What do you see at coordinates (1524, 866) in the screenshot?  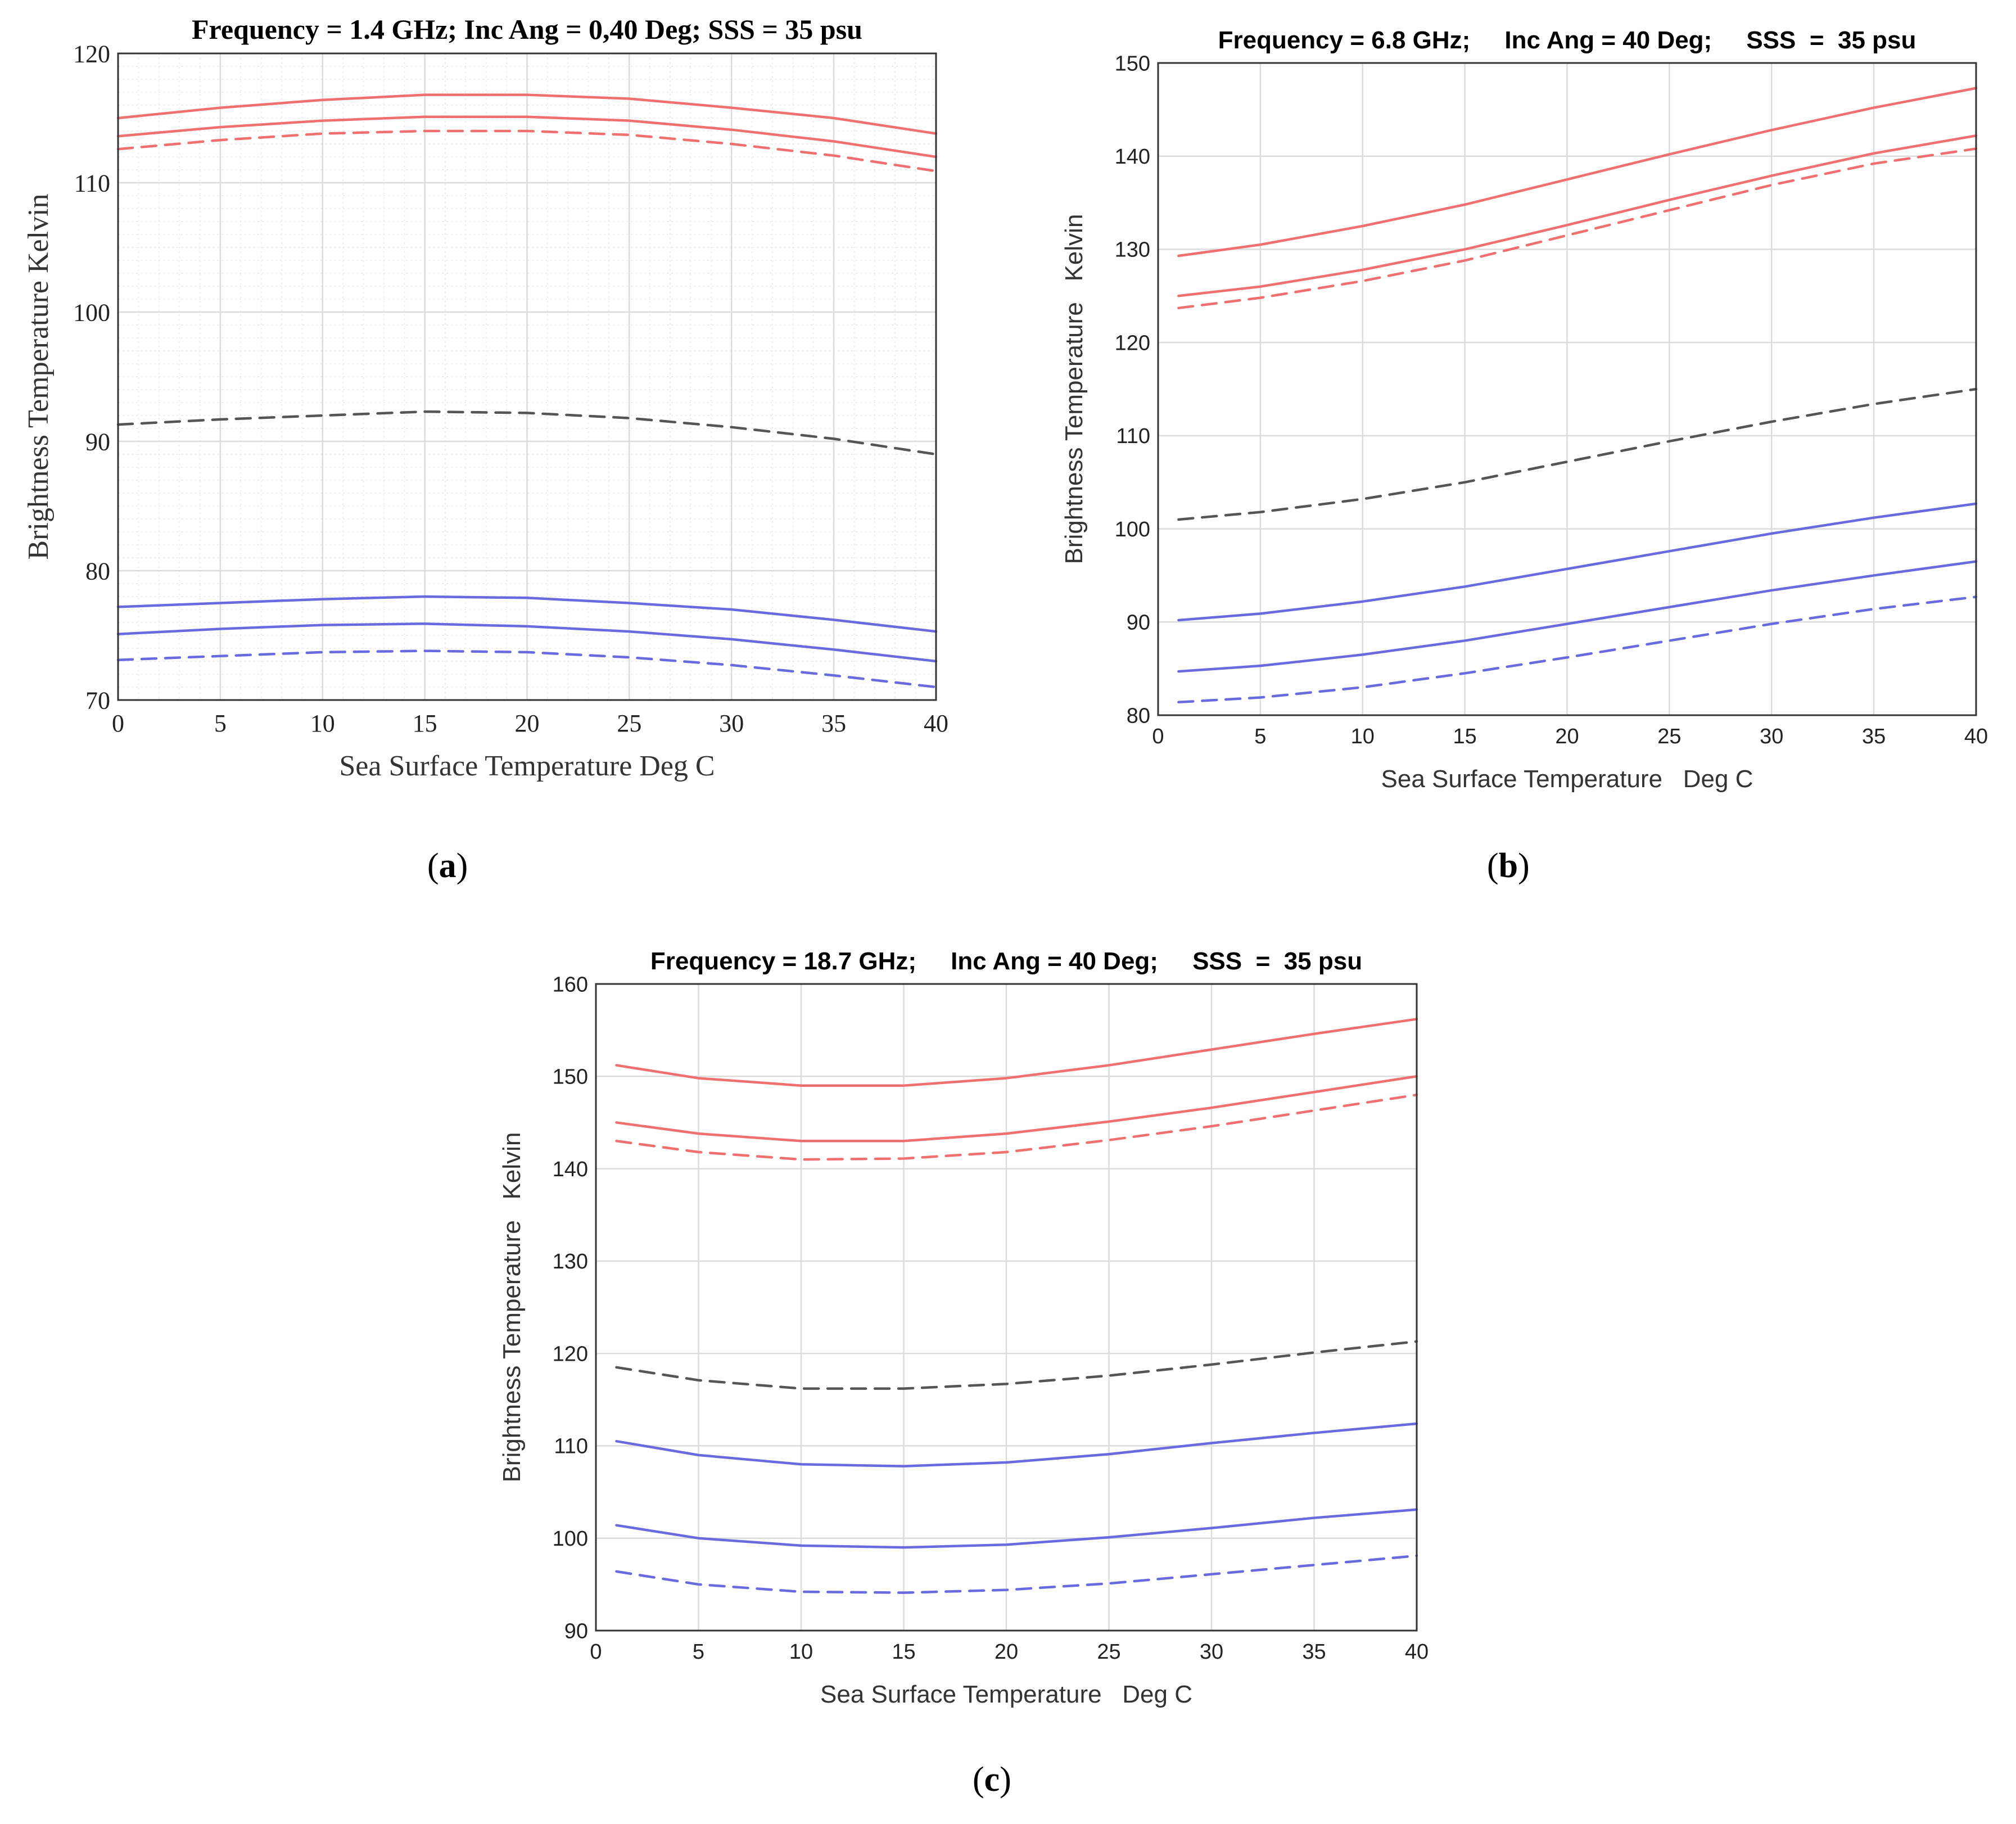 I see `panel-label-b-close: )` at bounding box center [1524, 866].